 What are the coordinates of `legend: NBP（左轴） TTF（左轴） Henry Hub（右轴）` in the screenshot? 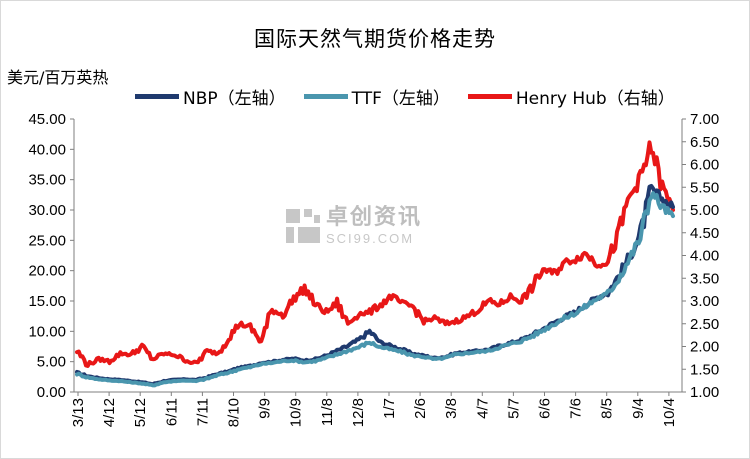 It's located at (414, 96).